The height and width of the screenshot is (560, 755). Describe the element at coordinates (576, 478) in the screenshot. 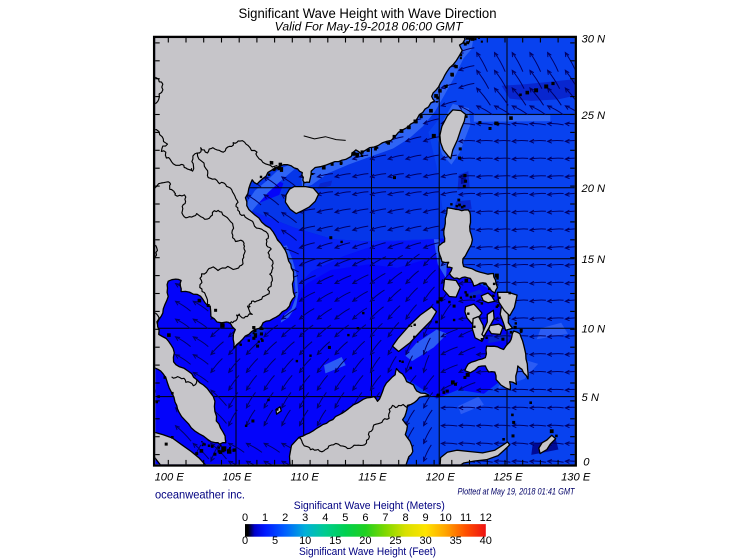

I see `svg-text: 130 E` at that location.